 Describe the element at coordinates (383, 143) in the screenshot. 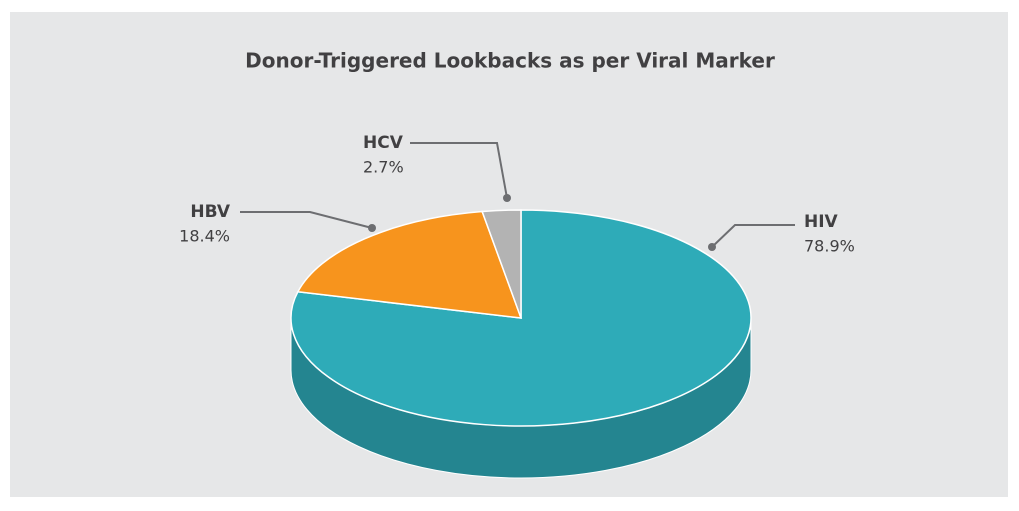

I see `slice-label: HCV` at that location.